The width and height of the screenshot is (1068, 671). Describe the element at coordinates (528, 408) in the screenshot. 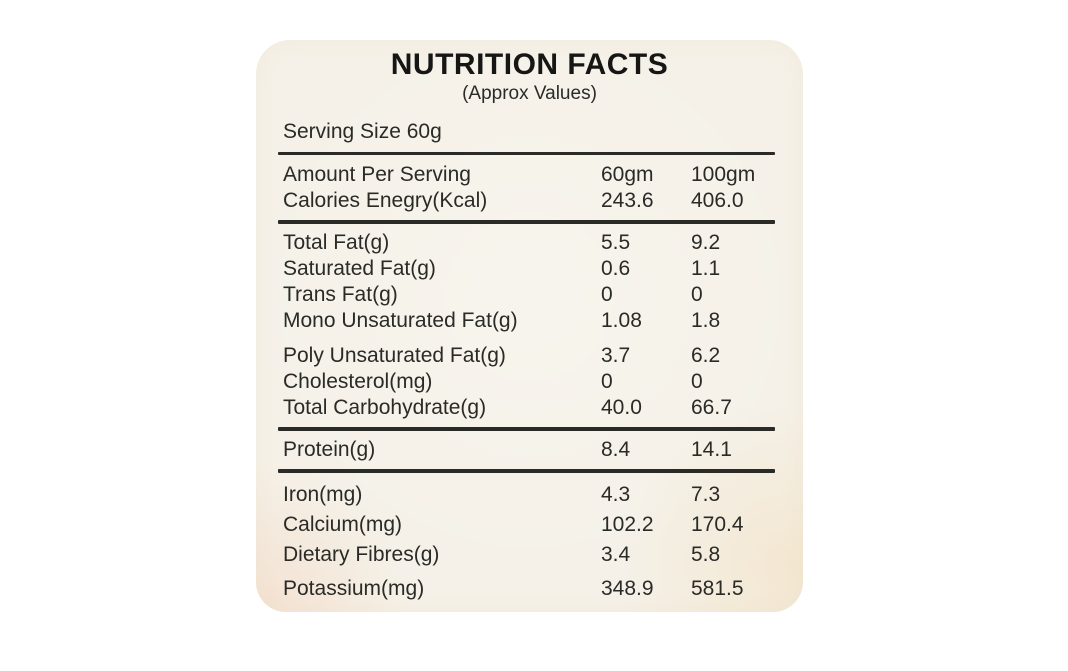

I see `nutrient-row: Total Carbohydrate(g) 40.0 66.7` at that location.